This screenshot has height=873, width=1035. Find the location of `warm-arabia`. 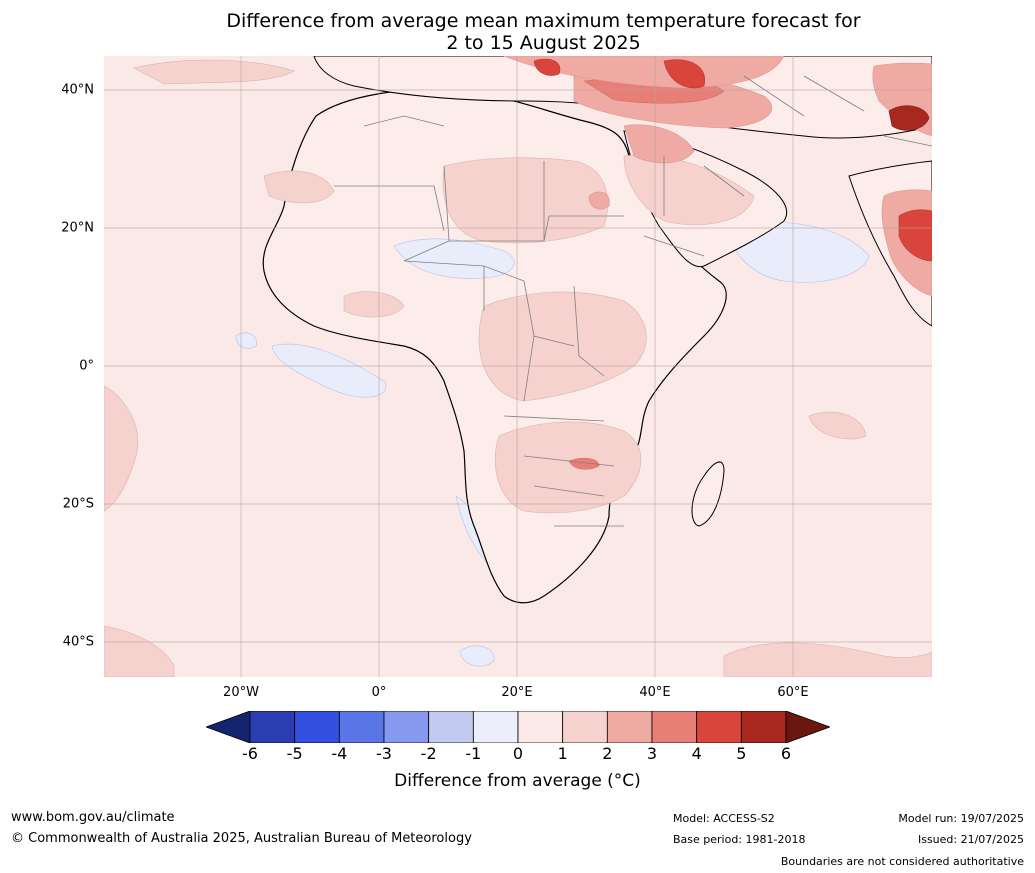

warm-arabia is located at coordinates (689, 190).